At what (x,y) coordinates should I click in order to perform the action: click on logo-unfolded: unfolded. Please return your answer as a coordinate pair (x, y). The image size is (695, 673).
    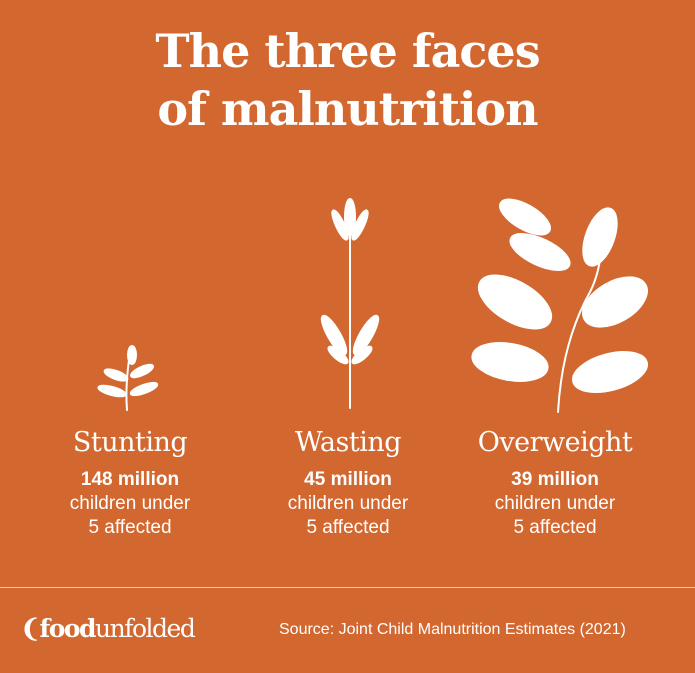
    Looking at the image, I should click on (145, 628).